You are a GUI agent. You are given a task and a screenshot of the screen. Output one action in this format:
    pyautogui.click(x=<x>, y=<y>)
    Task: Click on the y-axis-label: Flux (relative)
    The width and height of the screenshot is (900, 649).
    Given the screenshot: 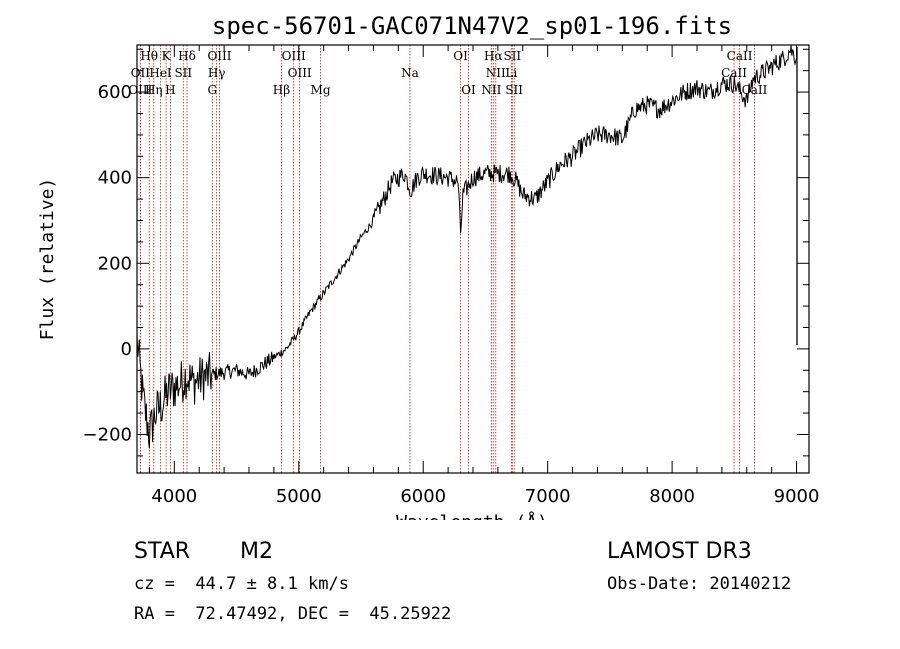 What is the action you would take?
    pyautogui.click(x=47, y=259)
    